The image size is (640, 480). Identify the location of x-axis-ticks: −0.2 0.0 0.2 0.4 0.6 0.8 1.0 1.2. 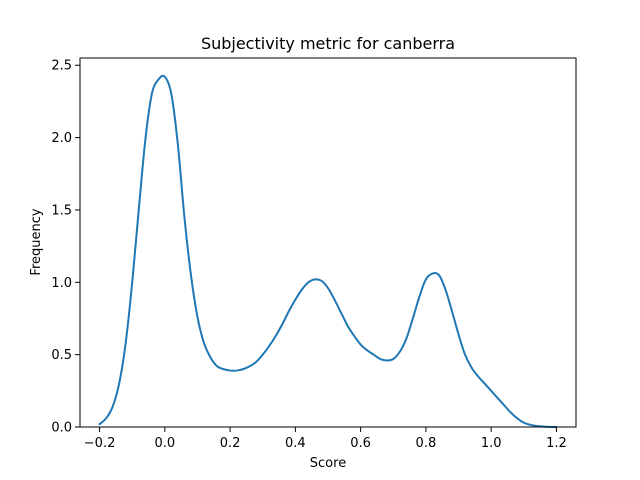
(325, 439).